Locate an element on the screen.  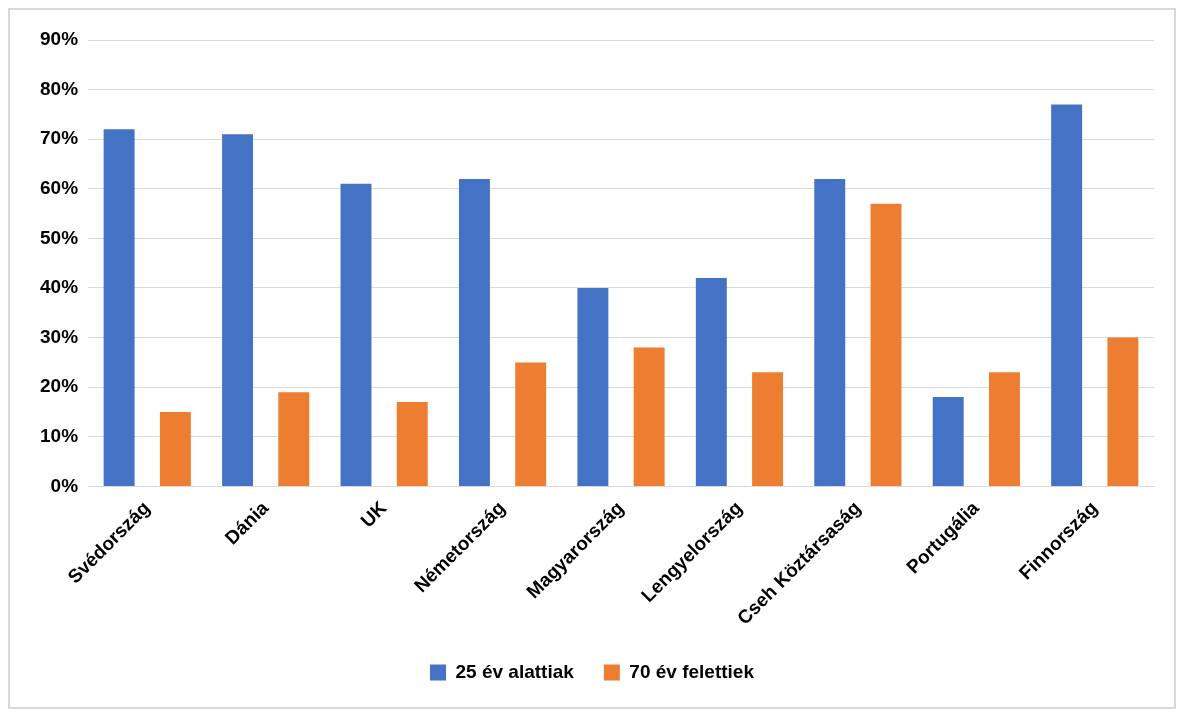
legend-label: 70 év felettiek is located at coordinates (692, 671).